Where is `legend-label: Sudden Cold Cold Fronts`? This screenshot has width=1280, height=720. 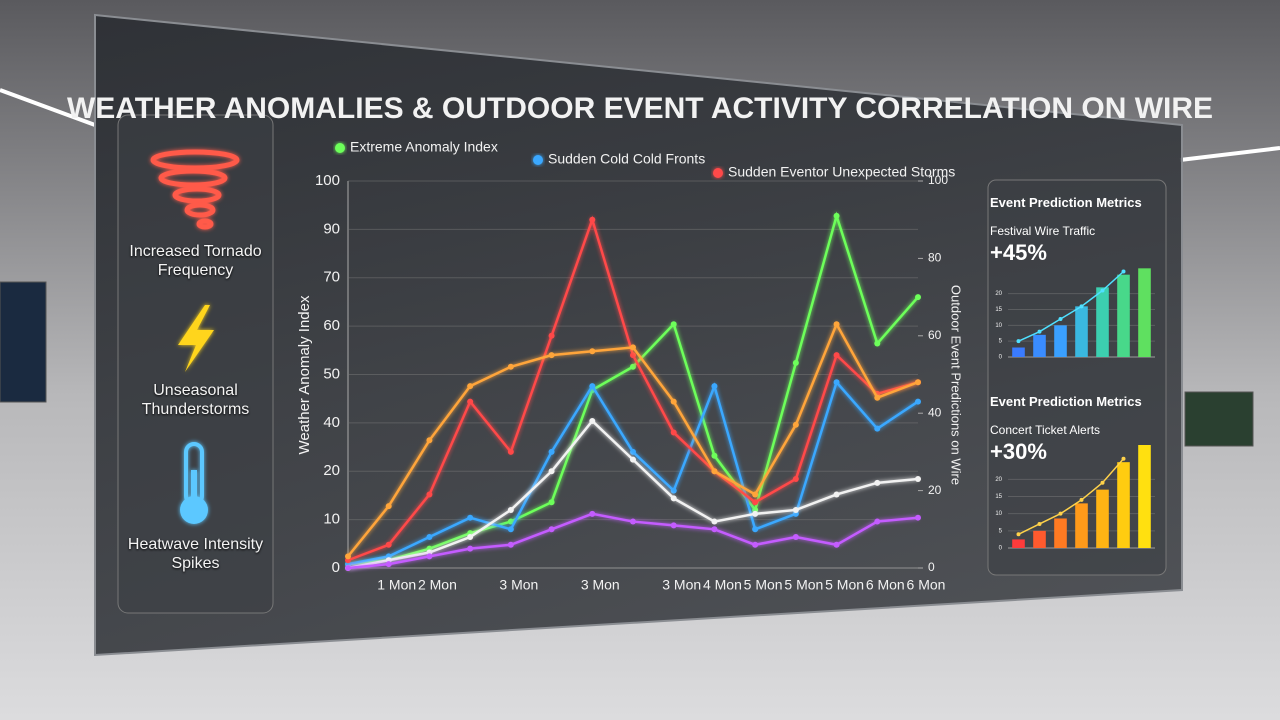 legend-label: Sudden Cold Cold Fronts is located at coordinates (626, 159).